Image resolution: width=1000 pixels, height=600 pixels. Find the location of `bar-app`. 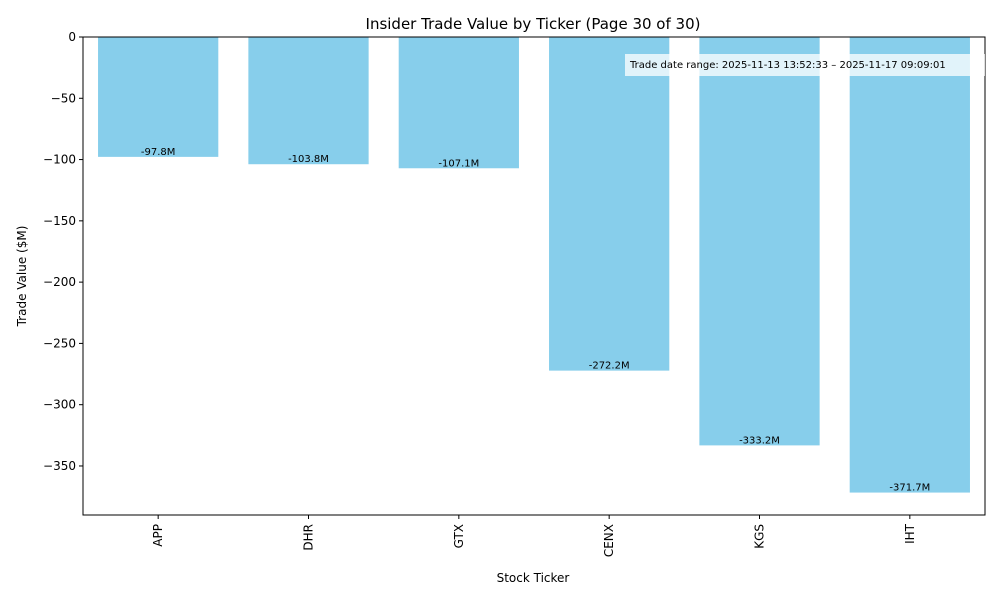

bar-app is located at coordinates (158, 97).